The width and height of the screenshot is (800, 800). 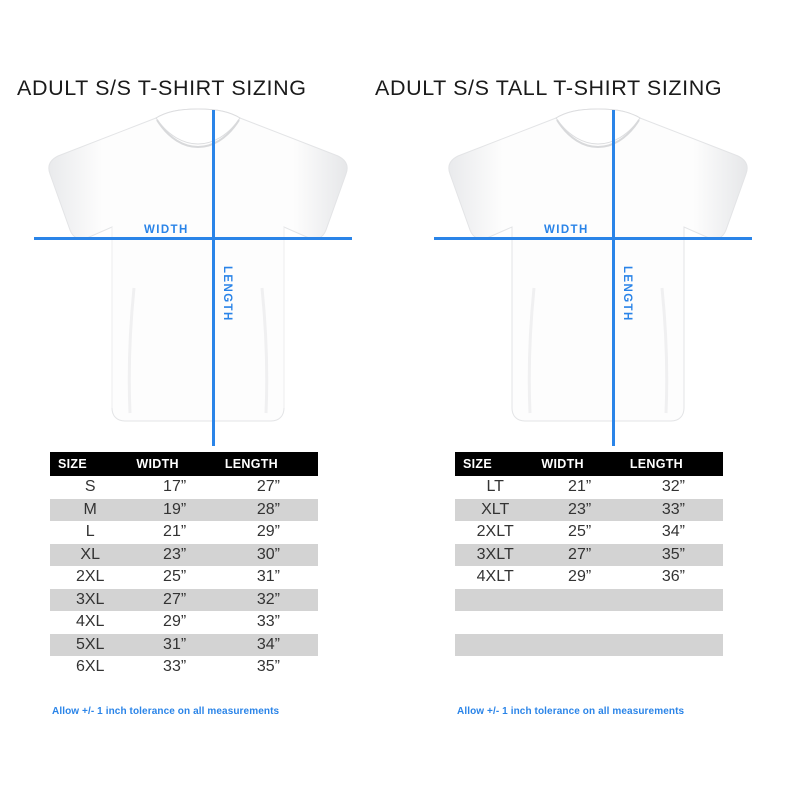 What do you see at coordinates (90, 622) in the screenshot?
I see `cell-size: 4XL` at bounding box center [90, 622].